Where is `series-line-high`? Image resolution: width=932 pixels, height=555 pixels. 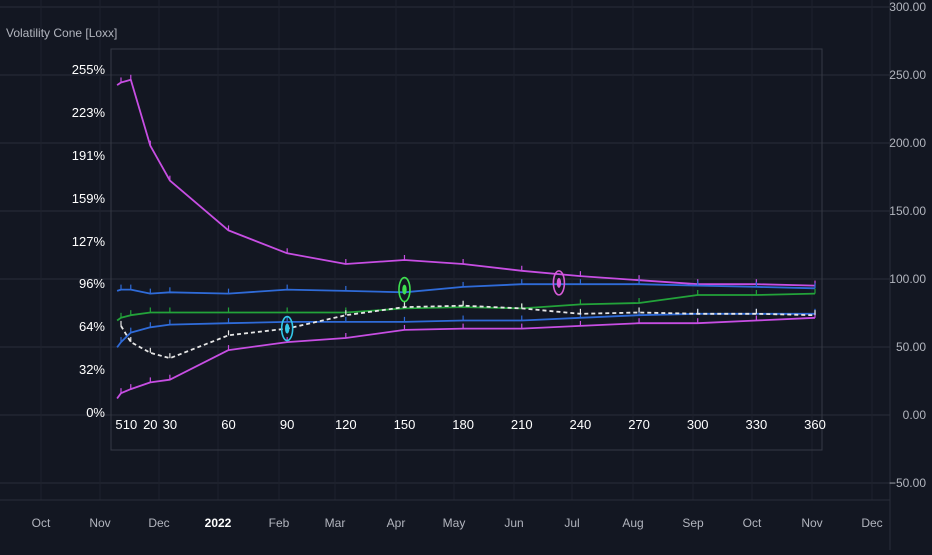
series-line-high is located at coordinates (466, 289).